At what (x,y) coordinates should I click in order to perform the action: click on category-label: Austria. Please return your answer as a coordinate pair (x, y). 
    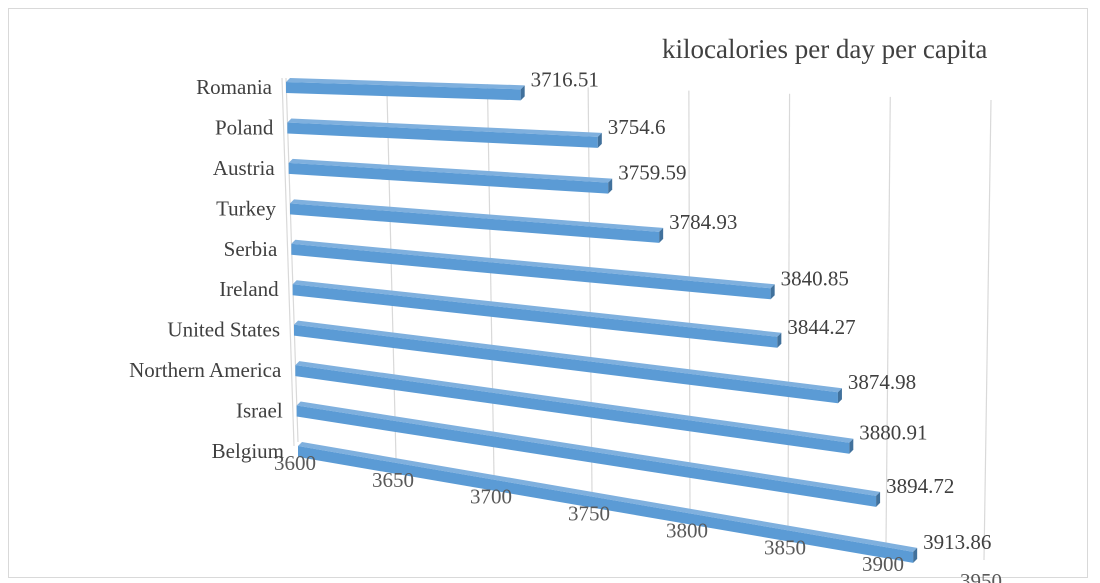
    Looking at the image, I should click on (244, 168).